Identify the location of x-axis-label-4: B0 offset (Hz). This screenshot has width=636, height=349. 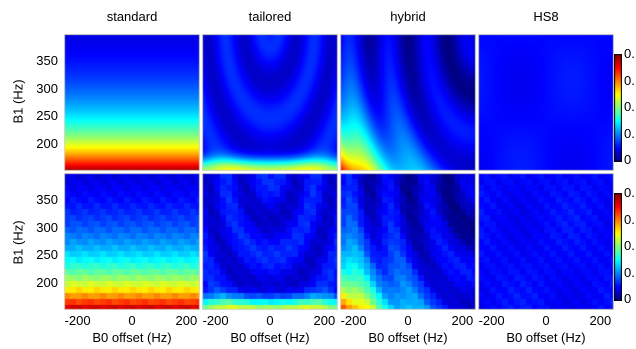
(546, 337).